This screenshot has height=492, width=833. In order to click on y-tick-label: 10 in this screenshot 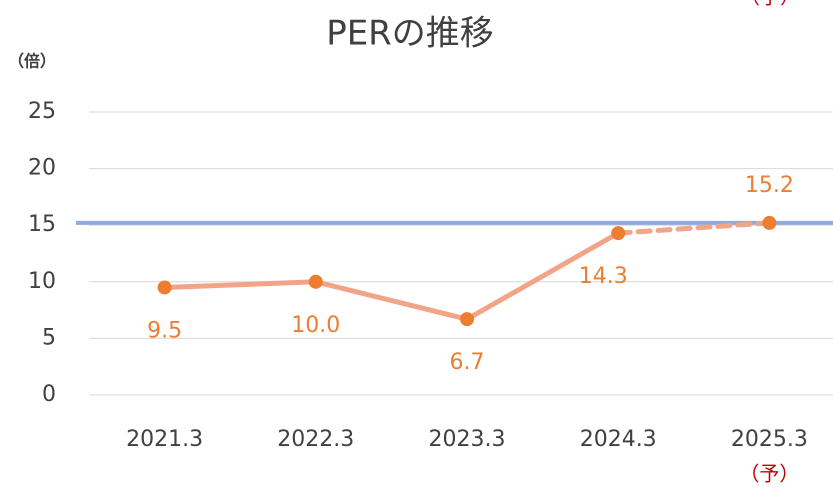, I will do `click(42, 281)`.